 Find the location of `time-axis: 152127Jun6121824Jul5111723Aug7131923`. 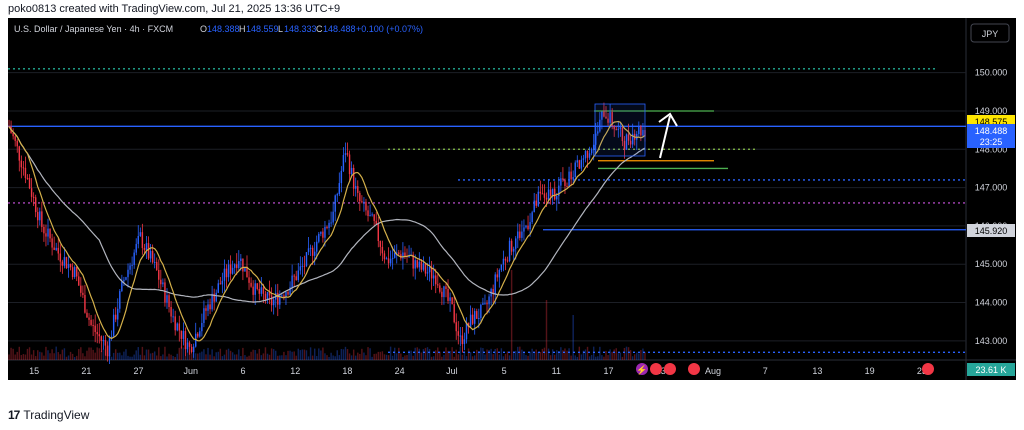

time-axis: 152127Jun6121824Jul5111723Aug7131923 is located at coordinates (478, 371).